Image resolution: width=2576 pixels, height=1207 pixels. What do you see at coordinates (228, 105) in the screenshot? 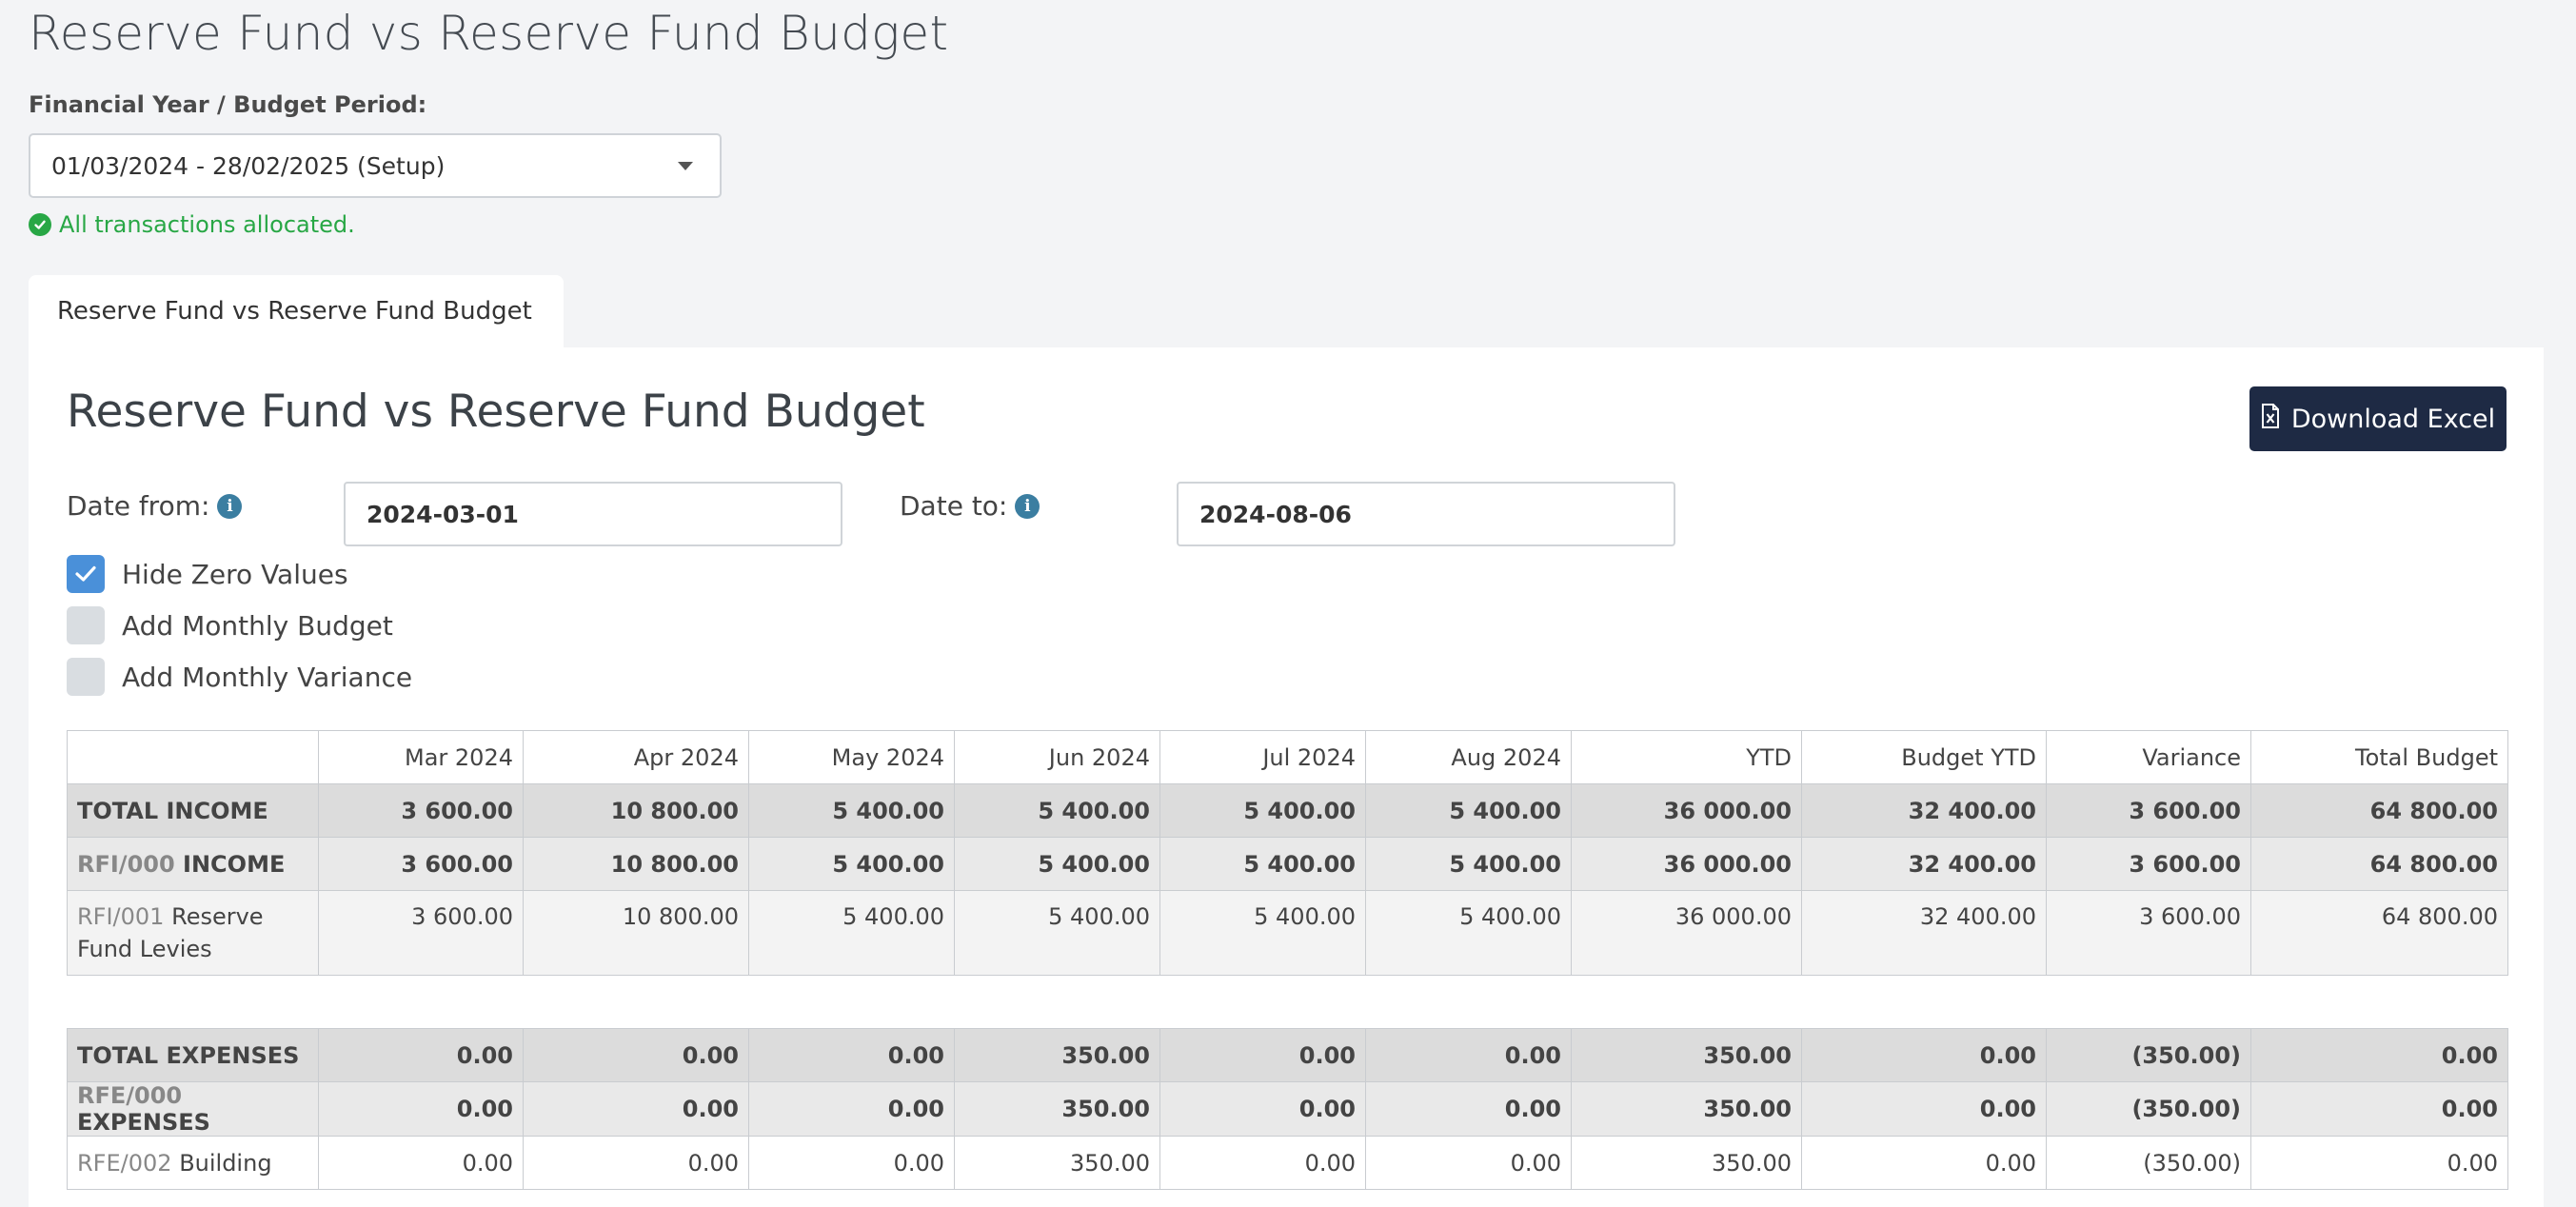
I see `fy-label: Financial Year / Budget Period:` at bounding box center [228, 105].